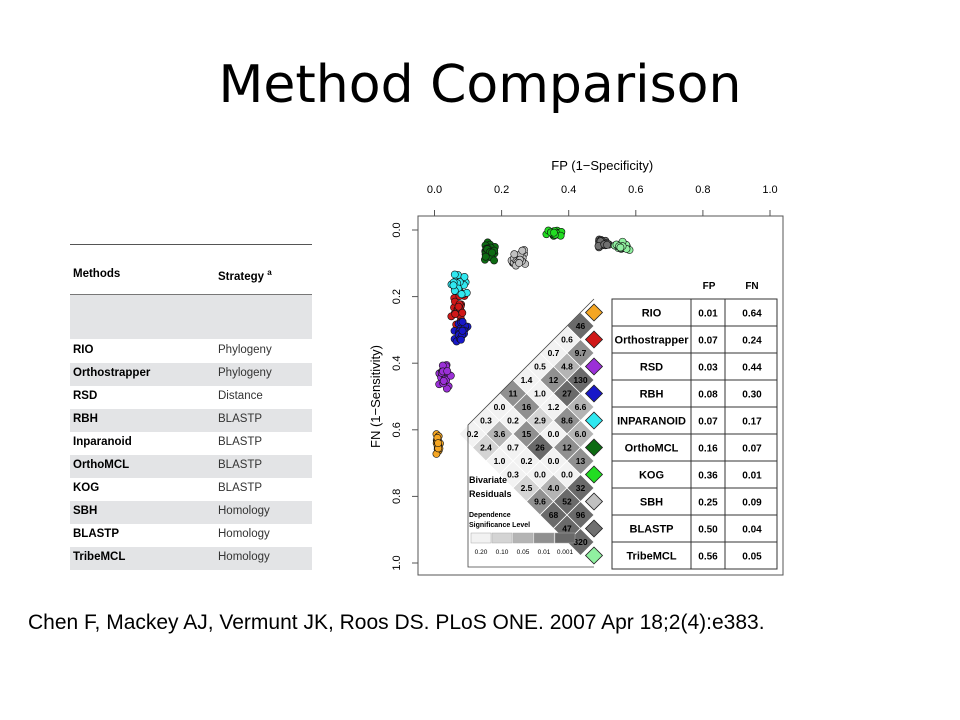  Describe the element at coordinates (540, 421) in the screenshot. I see `residual-value: 2.9` at that location.